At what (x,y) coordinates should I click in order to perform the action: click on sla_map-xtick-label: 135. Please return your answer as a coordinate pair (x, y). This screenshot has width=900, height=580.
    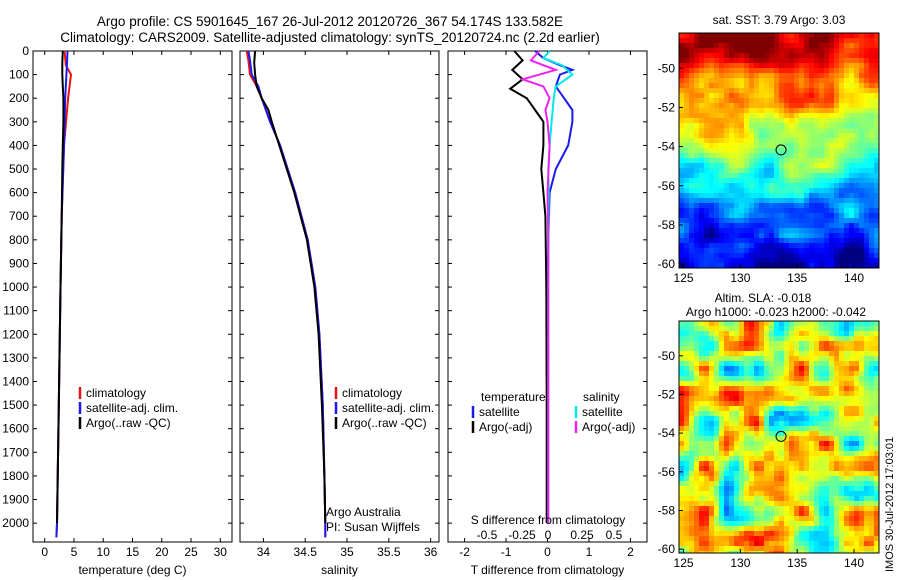
    Looking at the image, I should click on (797, 563).